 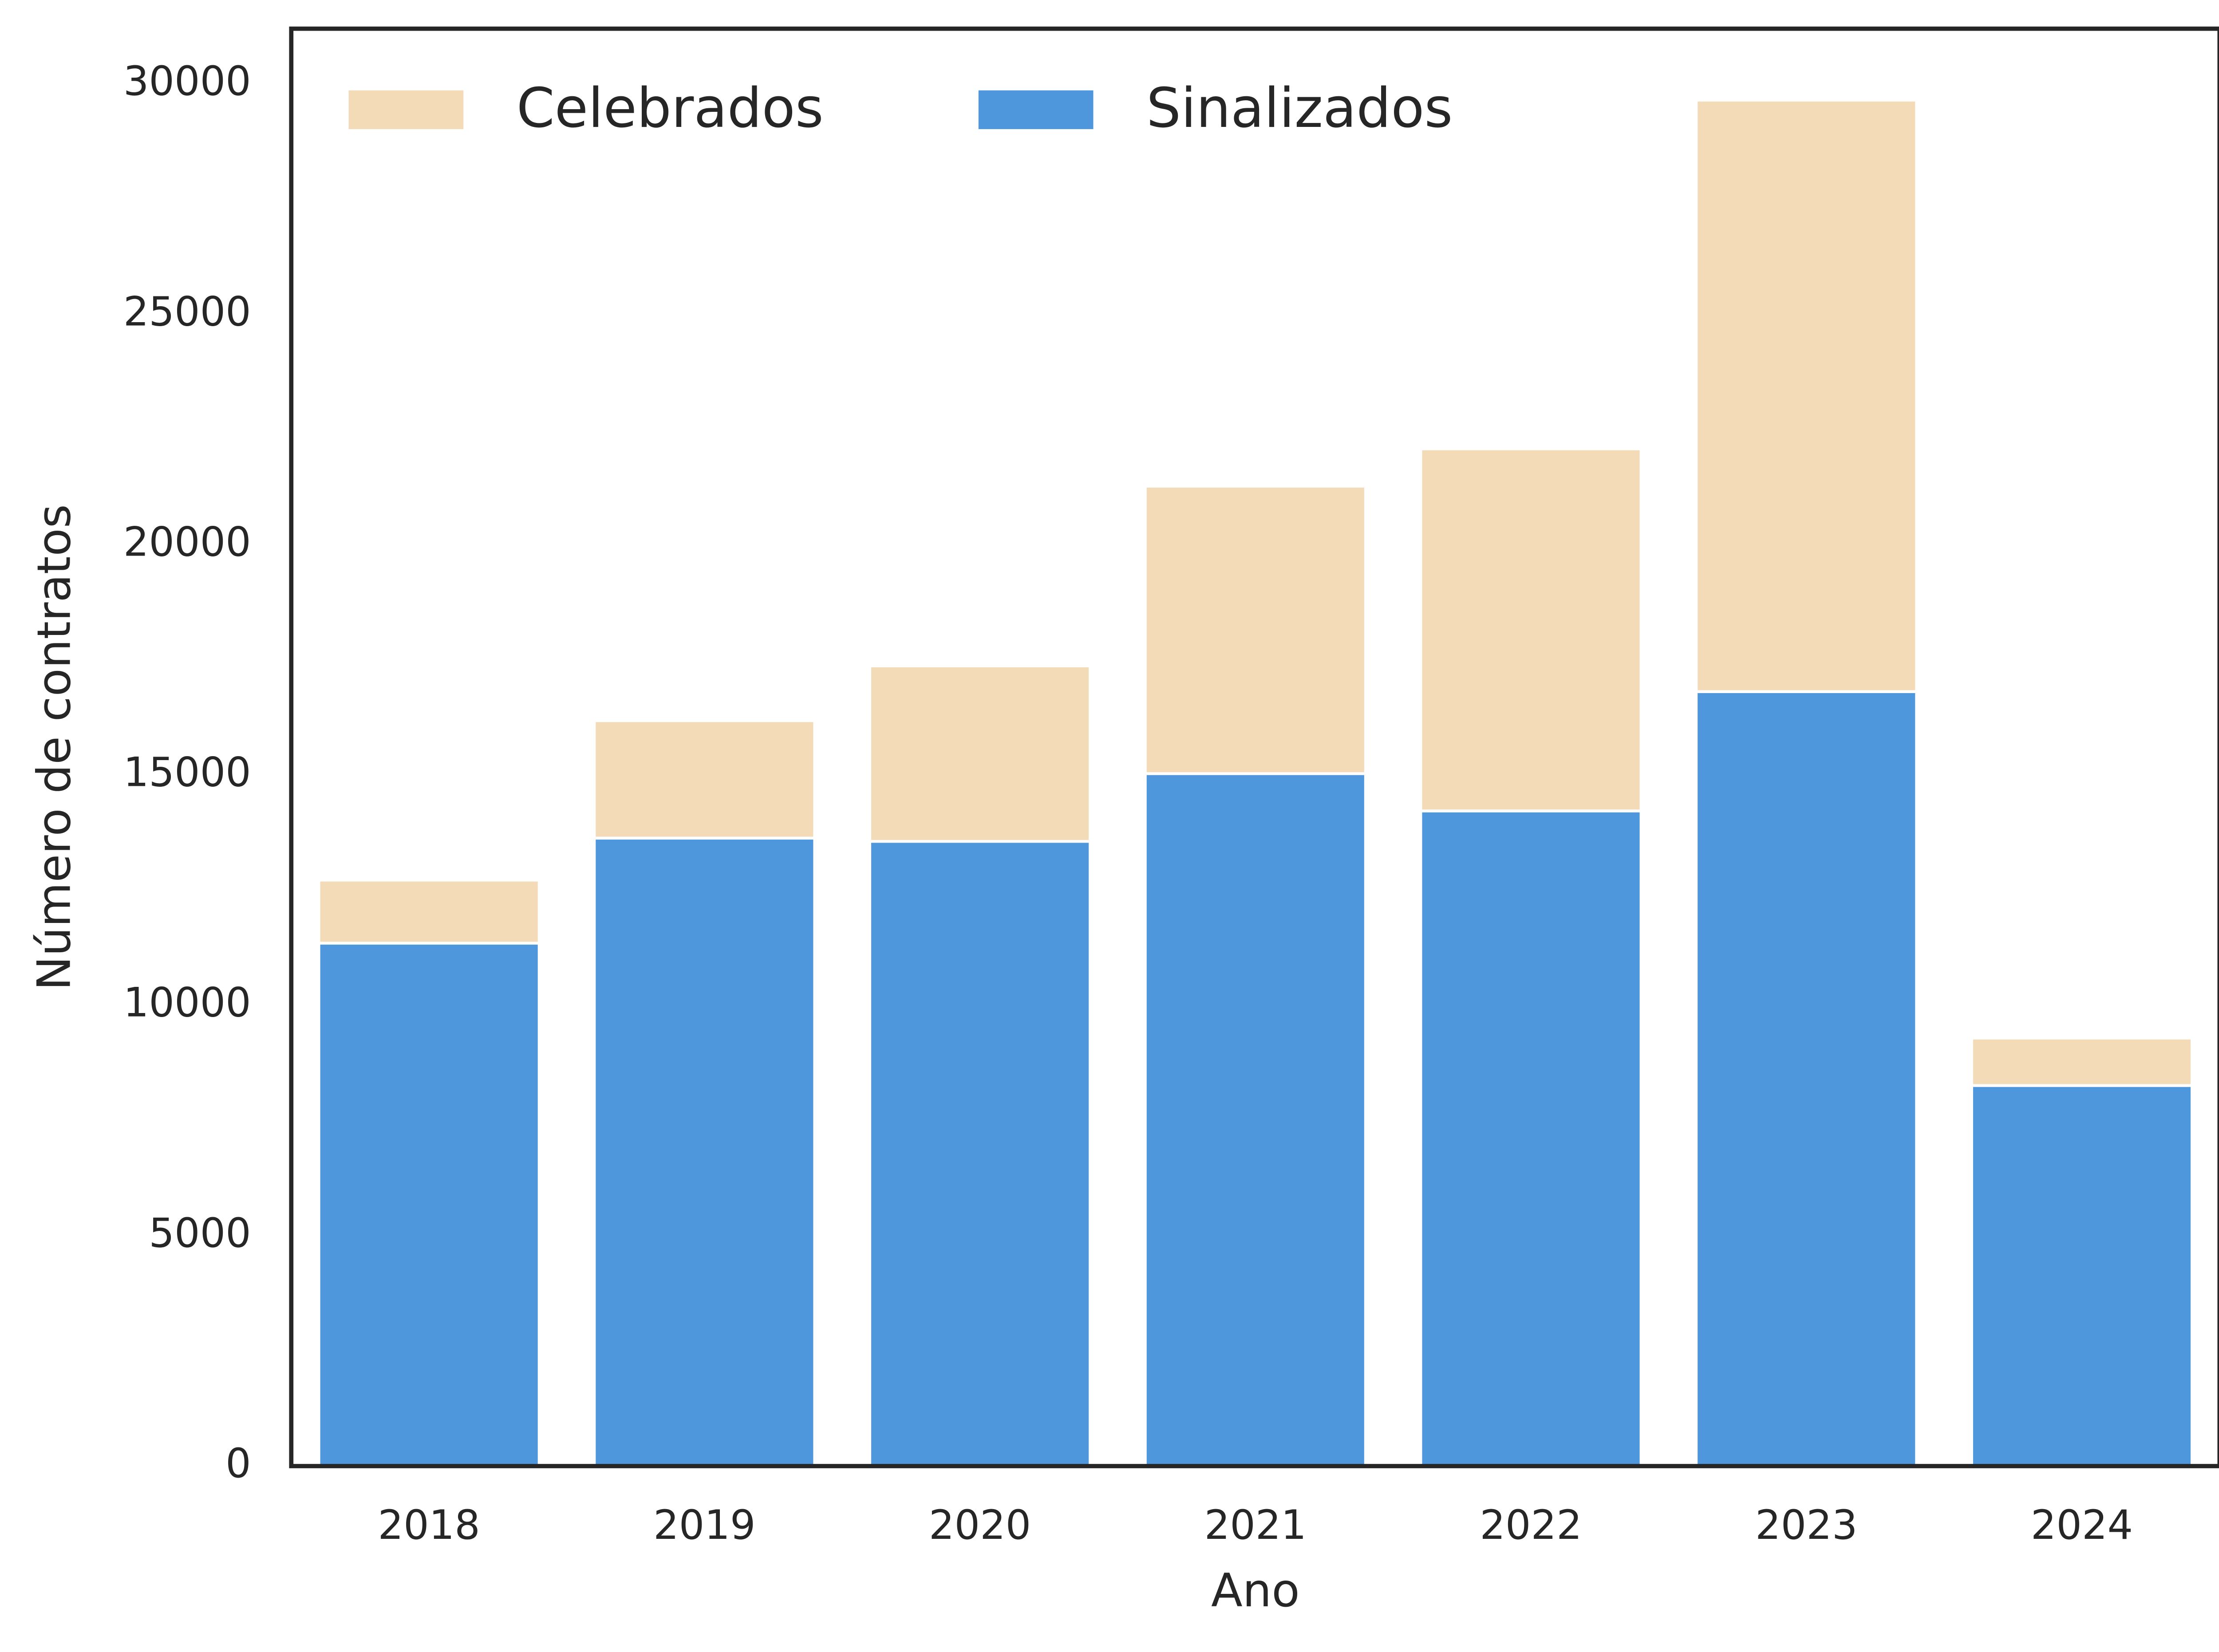 I want to click on x-tick-label: 2020, so click(x=980, y=1525).